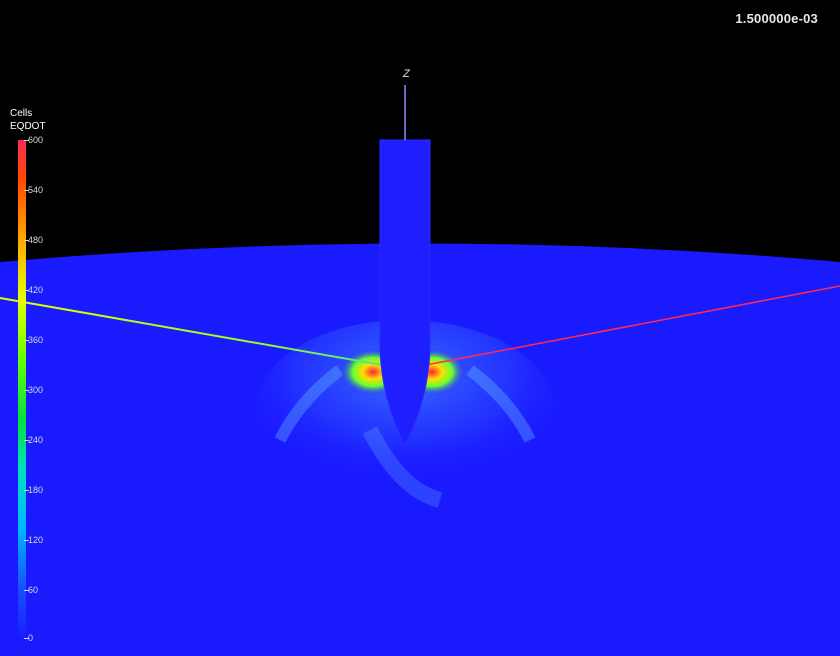 The image size is (840, 656). I want to click on legend-tick: 0, so click(28, 638).